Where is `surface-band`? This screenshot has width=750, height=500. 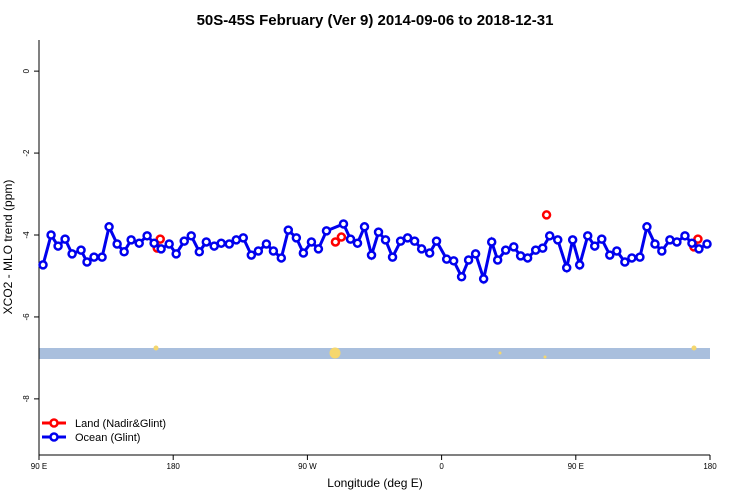
surface-band is located at coordinates (374, 353).